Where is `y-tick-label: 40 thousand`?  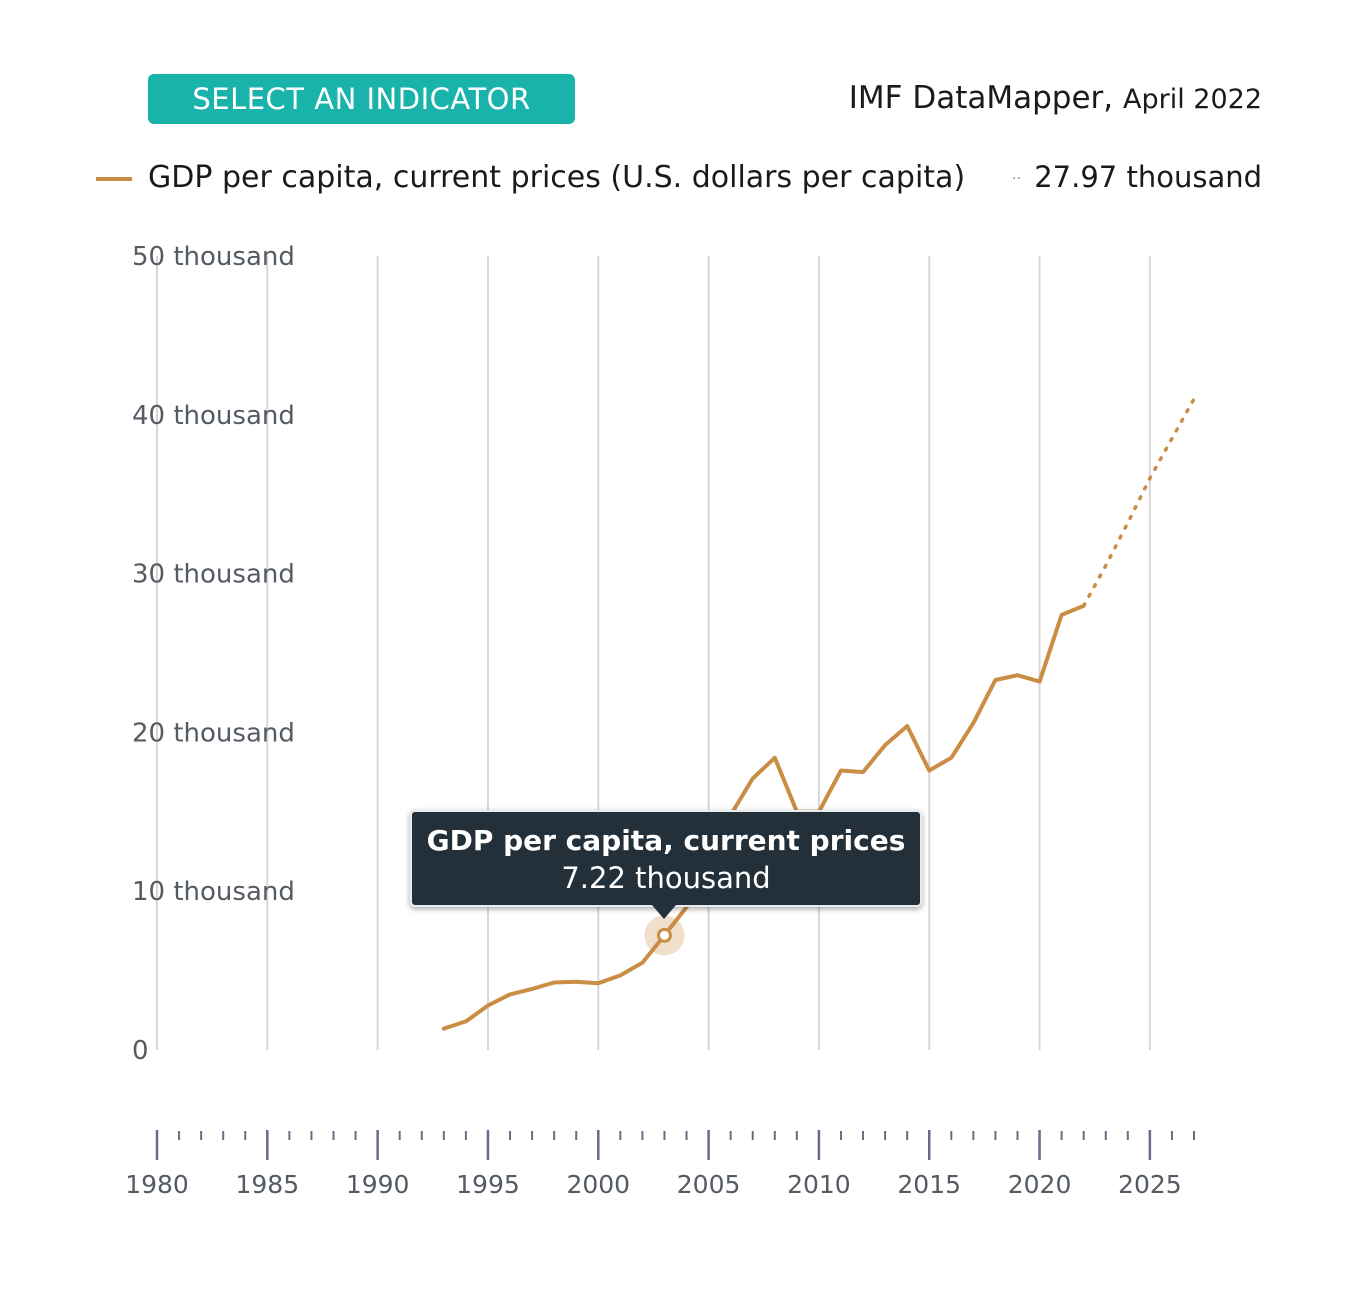
y-tick-label: 40 thousand is located at coordinates (213, 416).